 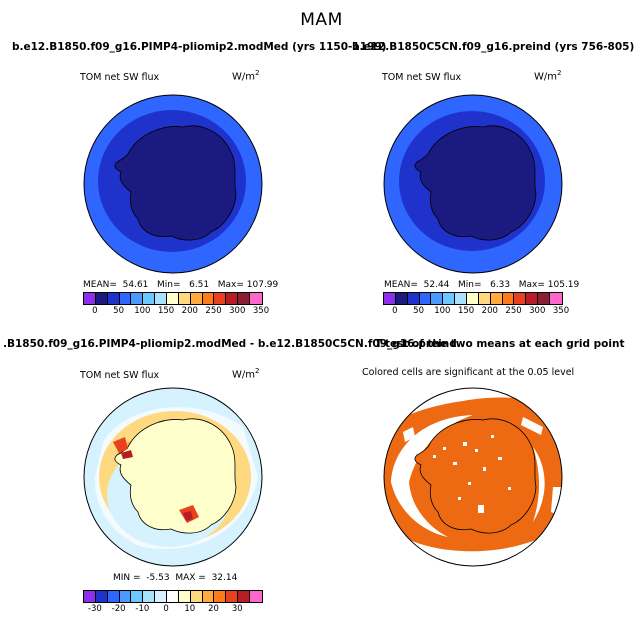 What do you see at coordinates (246, 374) in the screenshot?
I see `panel3-units: W/m2` at bounding box center [246, 374].